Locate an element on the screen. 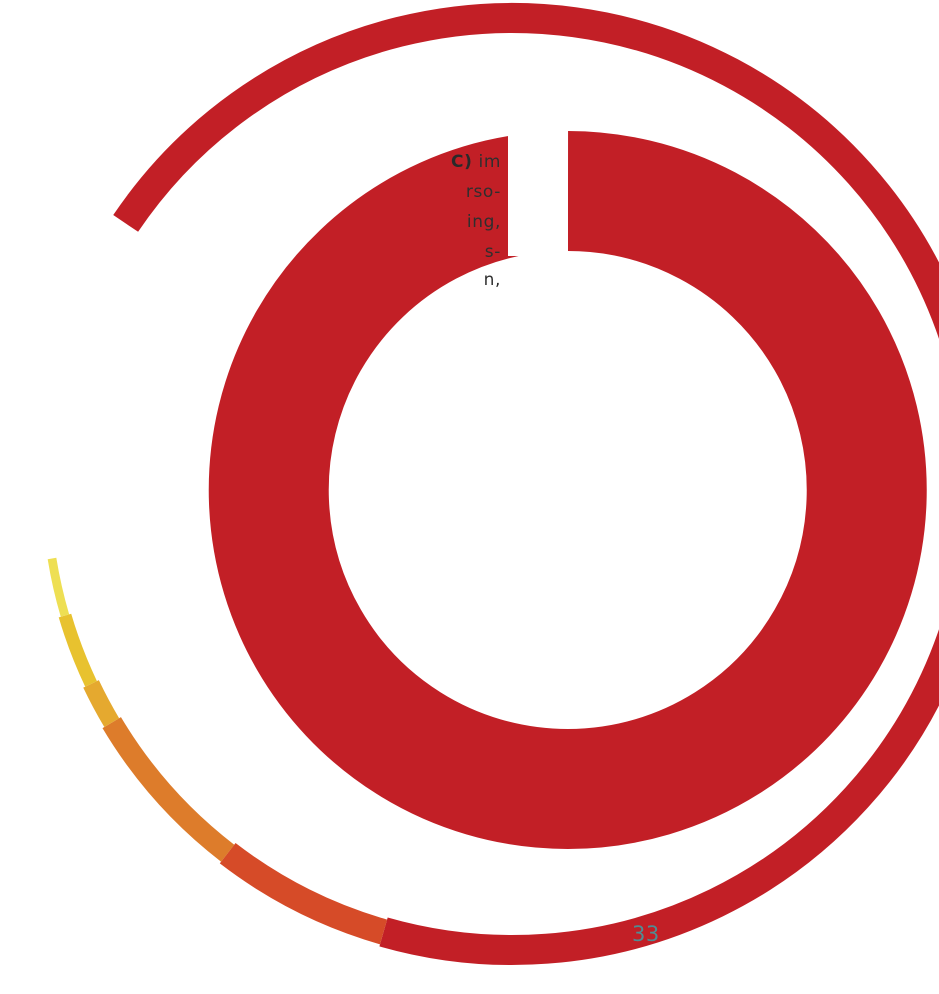 Image resolution: width=939 pixels, height=994 pixels. outer-ring-orange is located at coordinates (168, 789).